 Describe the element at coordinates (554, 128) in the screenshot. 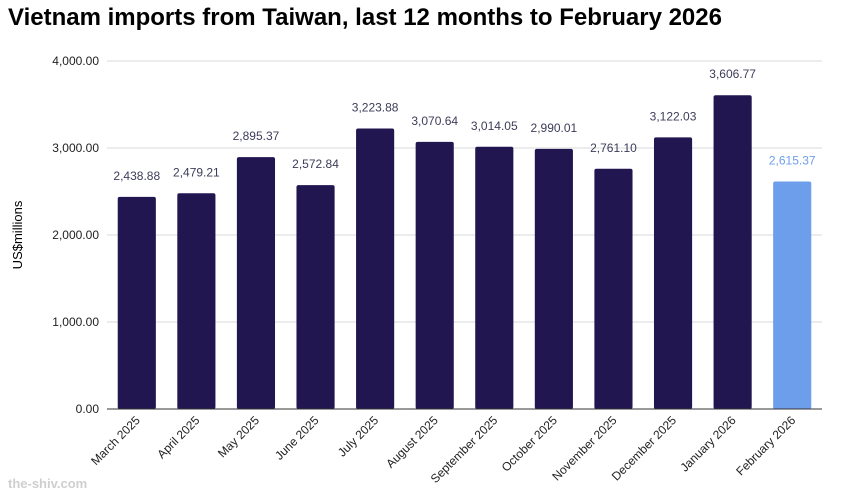

I see `data-label: 2,990.01` at that location.